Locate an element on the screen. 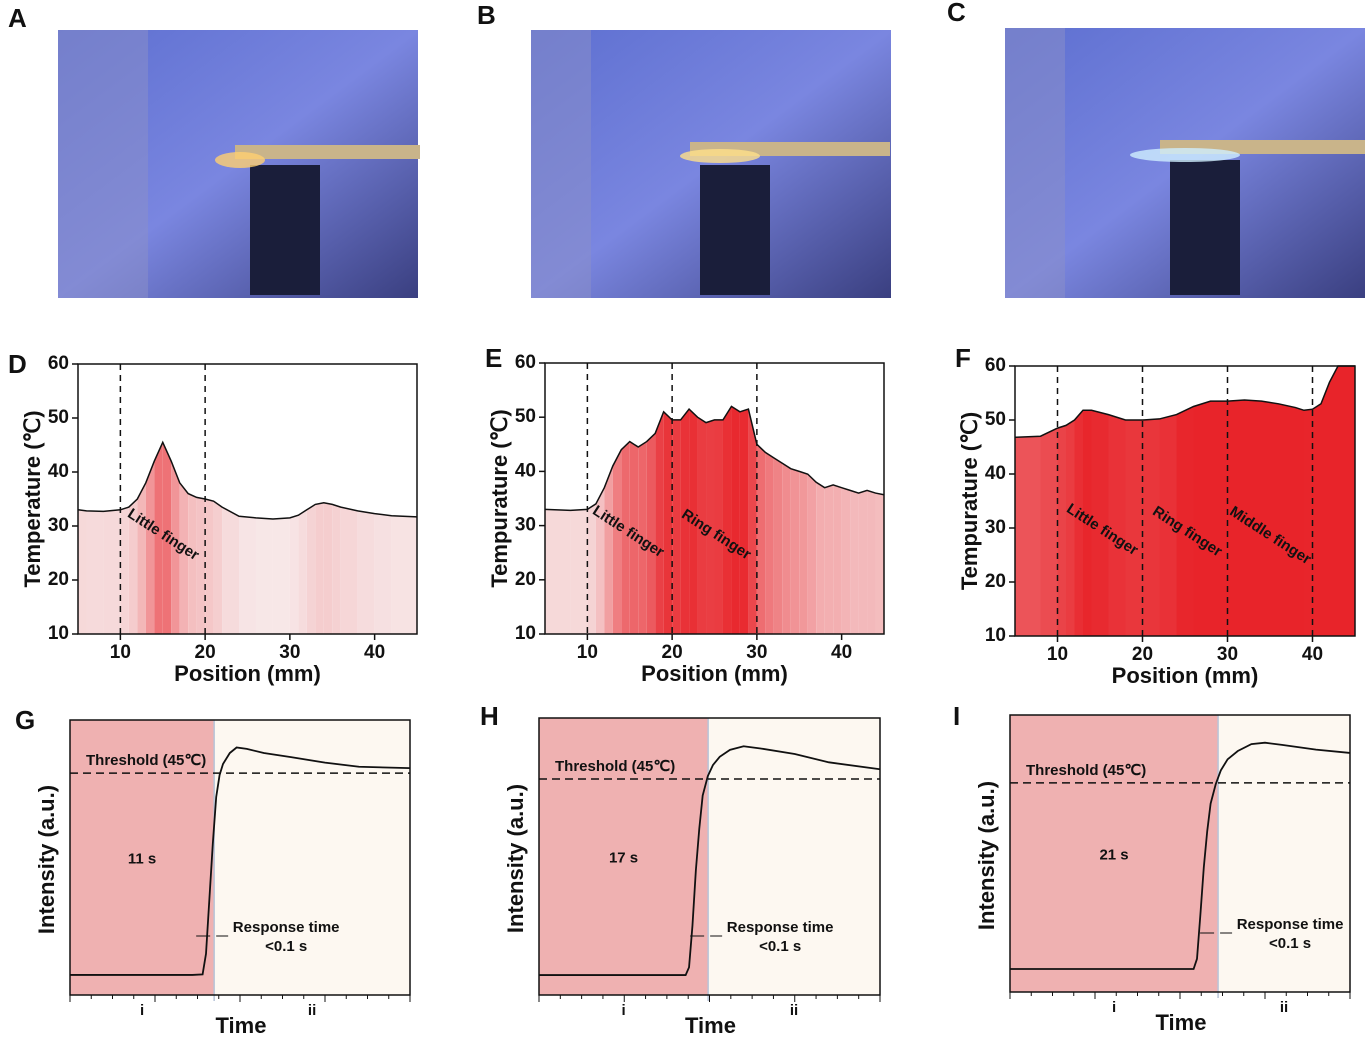 The height and width of the screenshot is (1041, 1367). y-tick-label: 30 is located at coordinates (525, 525).